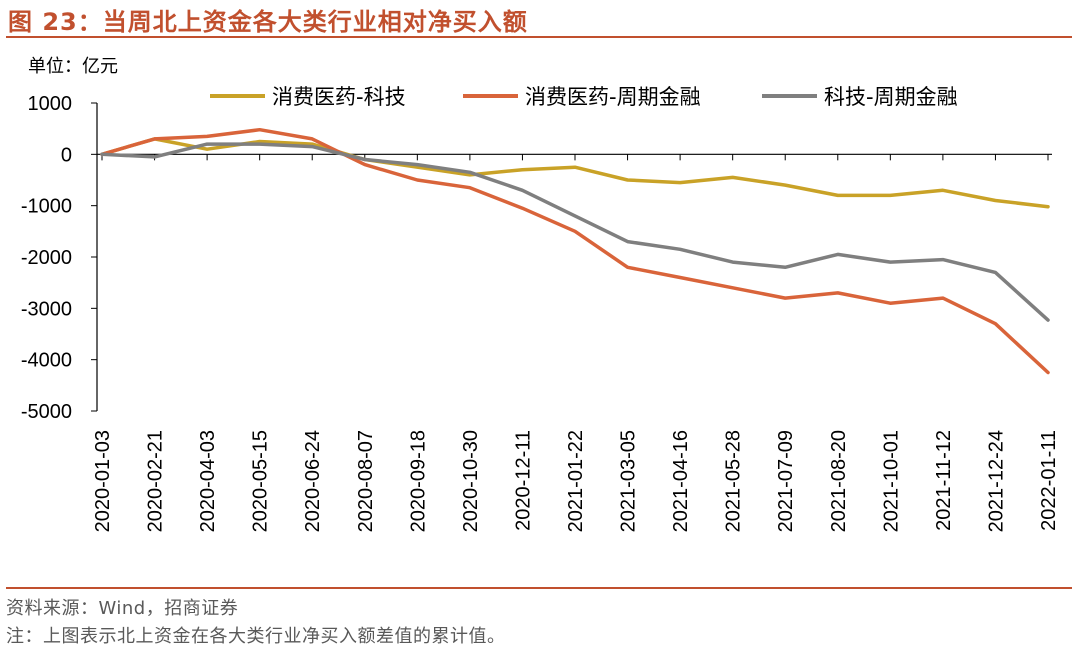  Describe the element at coordinates (944, 480) in the screenshot. I see `x-tick-label: 2021-11-12` at that location.